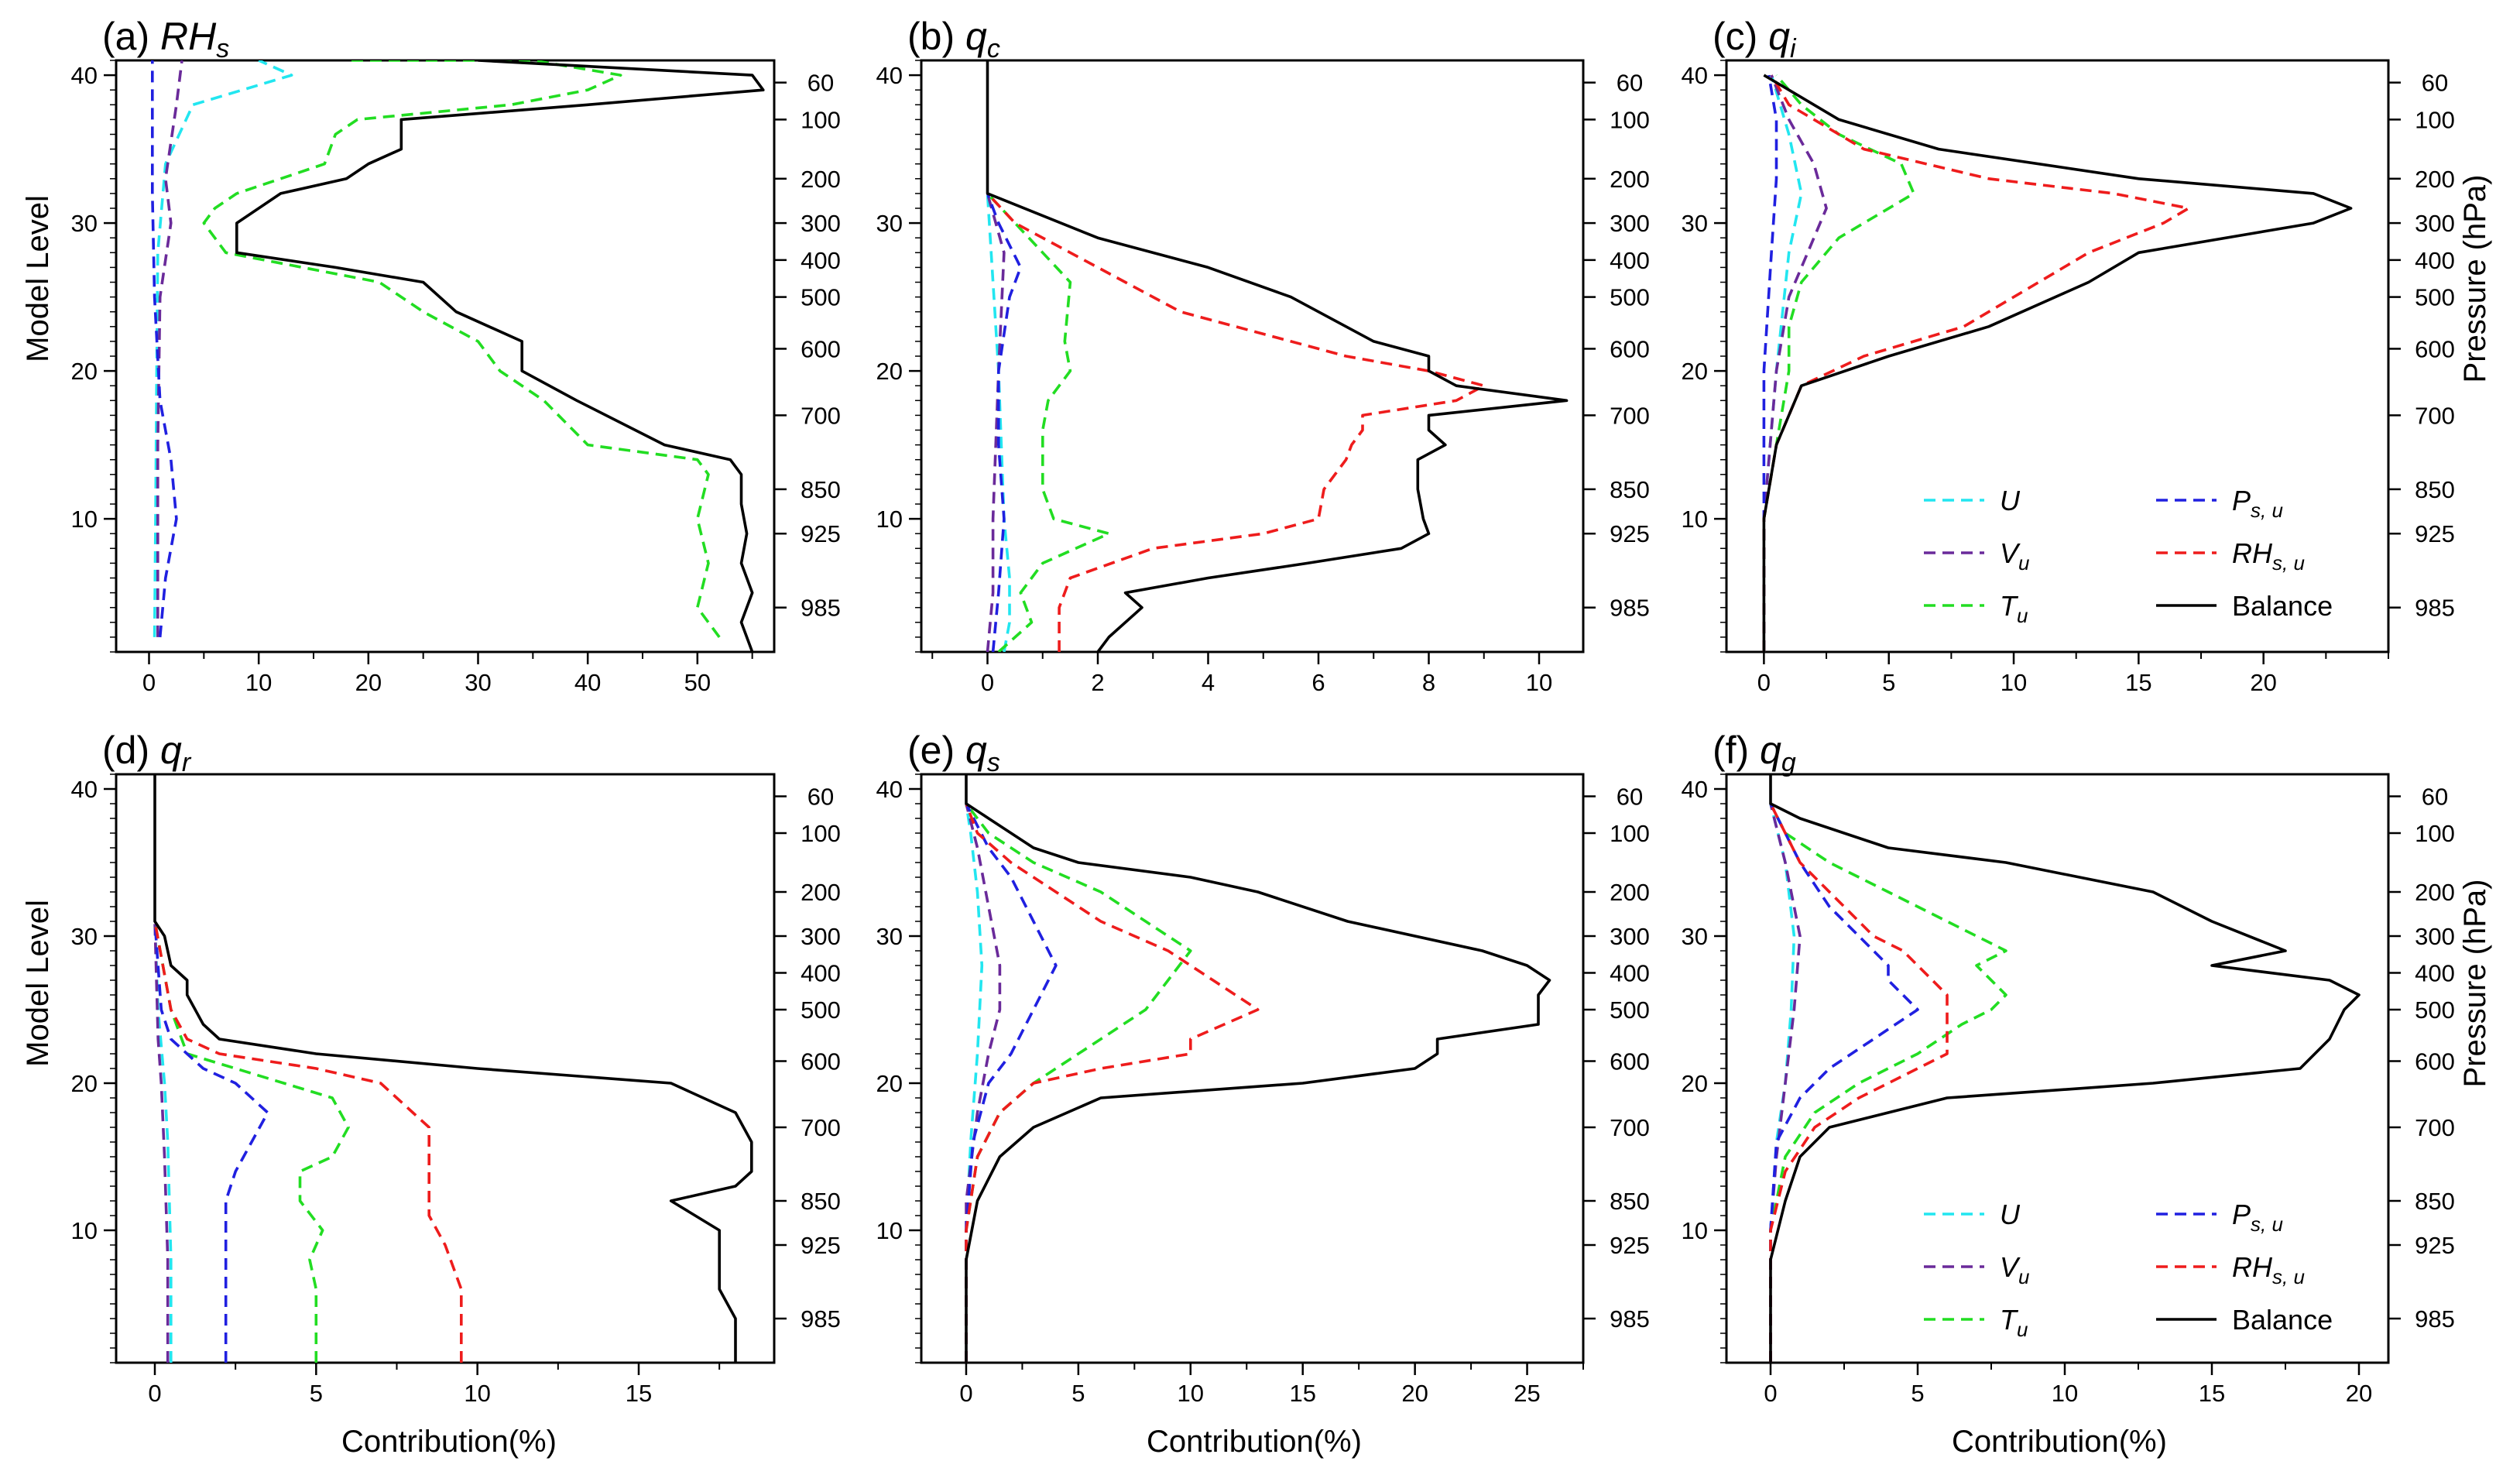 Image resolution: width=2520 pixels, height=1468 pixels. Describe the element at coordinates (445, 356) in the screenshot. I see `plot-frame` at that location.